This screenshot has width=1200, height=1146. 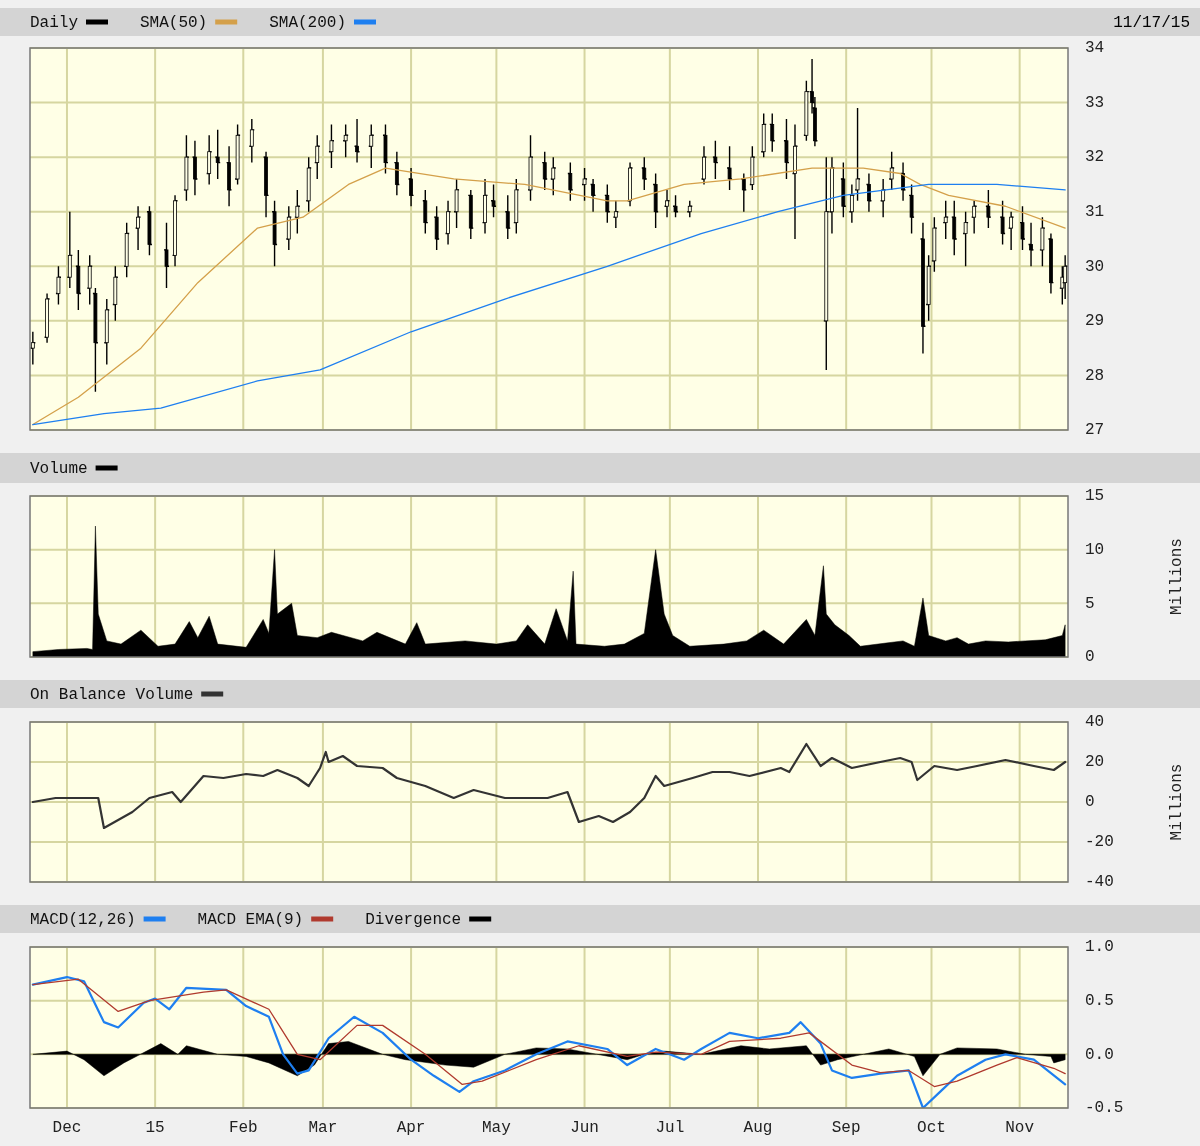 I want to click on x-tick-label: Oct, so click(x=931, y=1128).